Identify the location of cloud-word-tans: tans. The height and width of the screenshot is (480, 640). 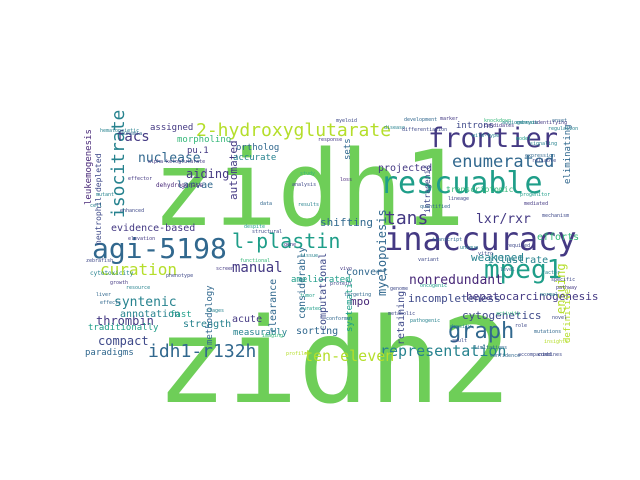
(406, 218).